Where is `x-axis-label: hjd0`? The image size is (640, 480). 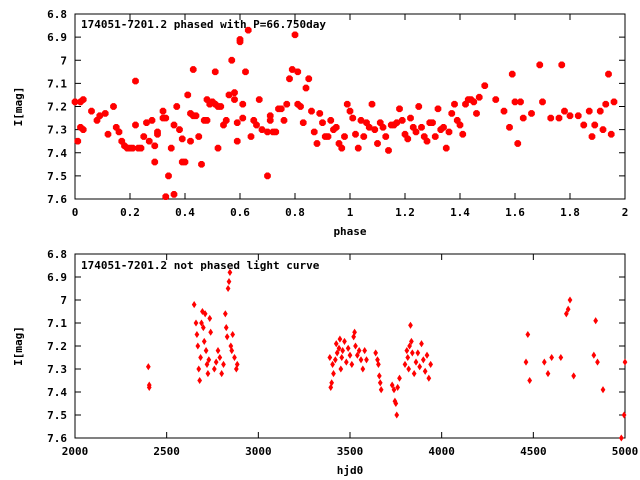 x-axis-label: hjd0 is located at coordinates (350, 470).